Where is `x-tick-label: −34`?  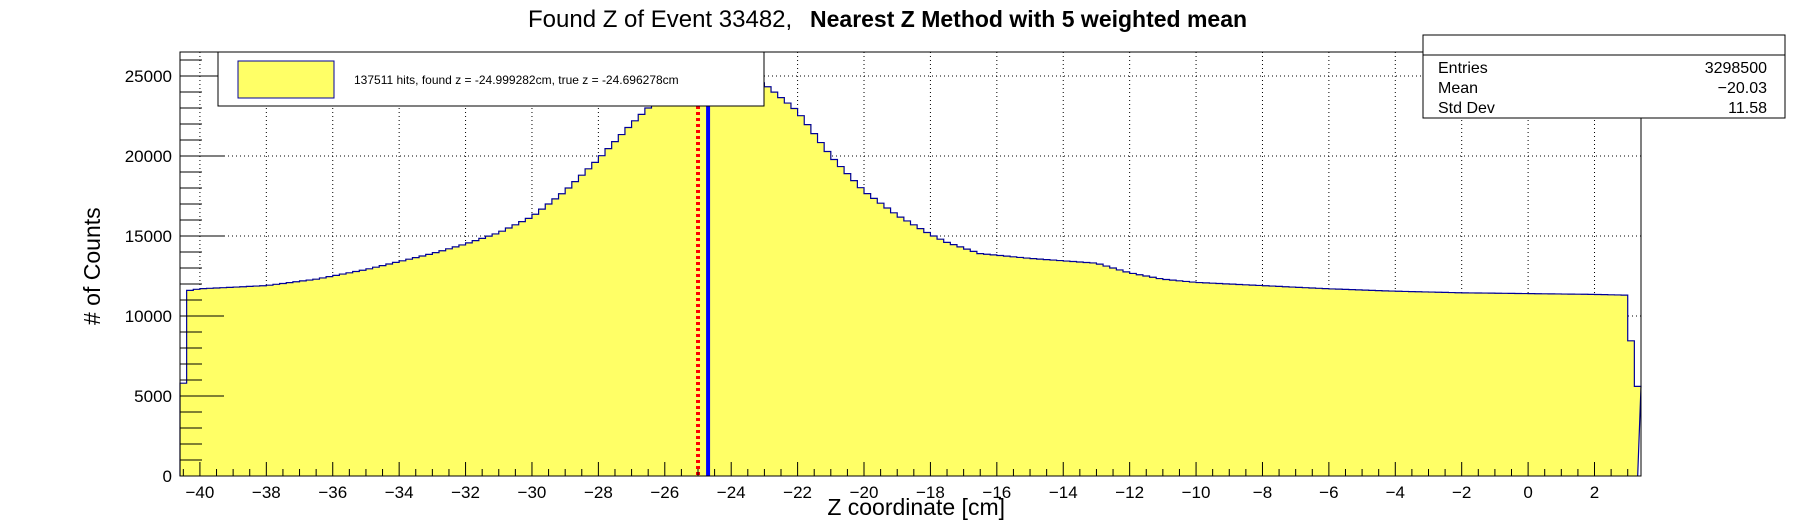
x-tick-label: −34 is located at coordinates (399, 492).